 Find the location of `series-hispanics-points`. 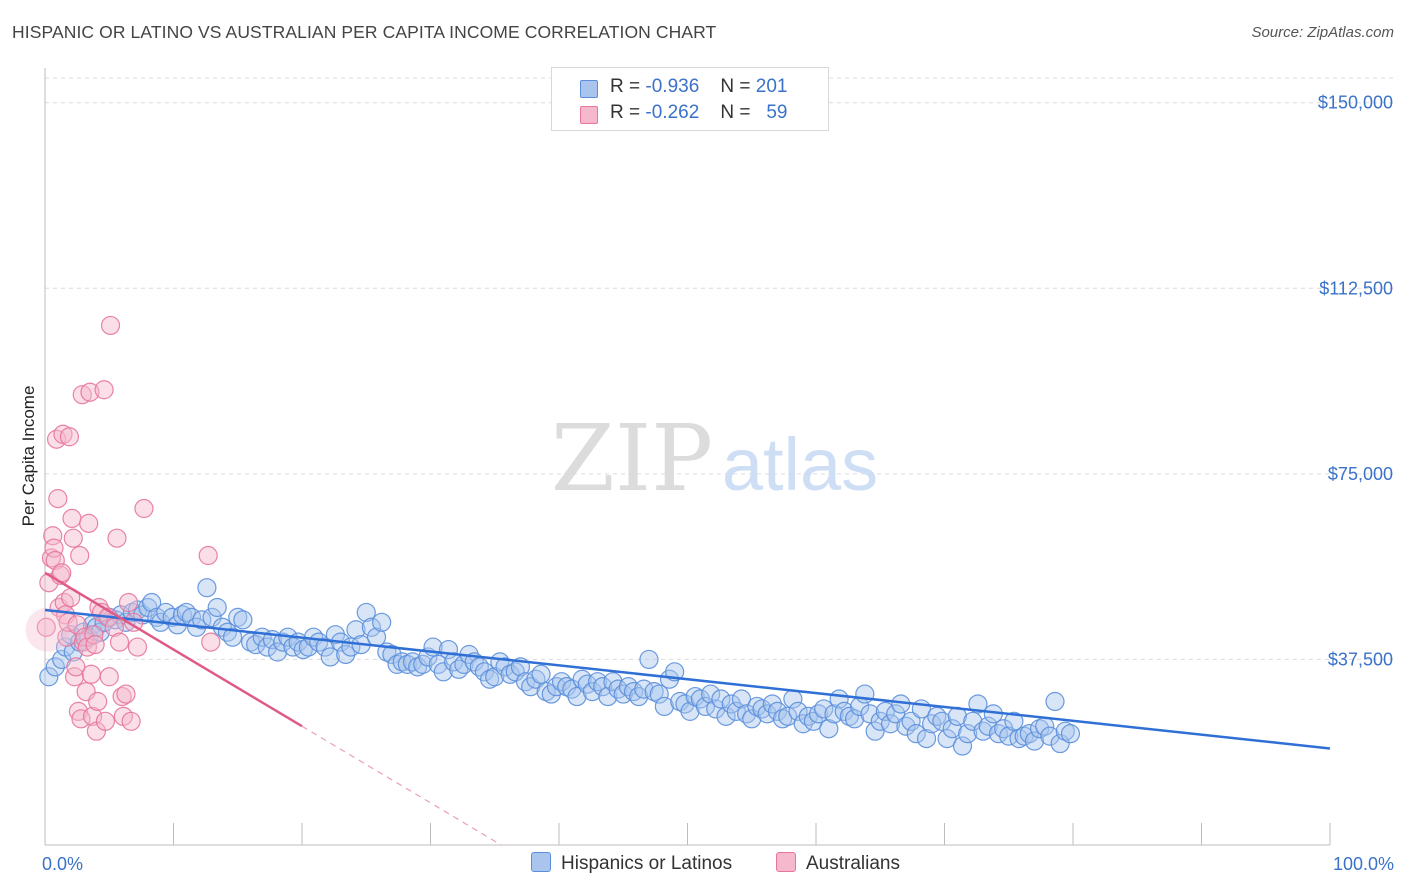

series-hispanics-points is located at coordinates (560, 667).